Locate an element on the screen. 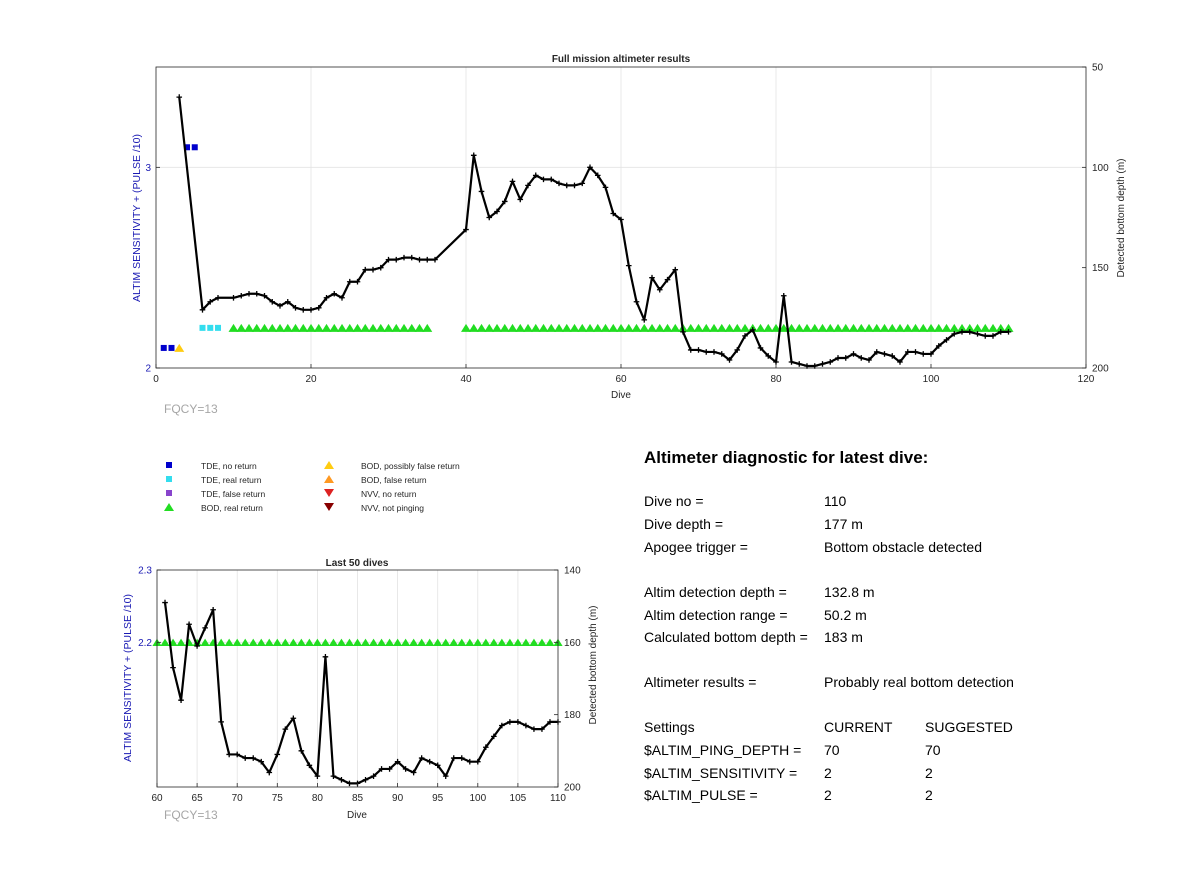 The image size is (1200, 885). x-tick-label: 0 is located at coordinates (156, 379).